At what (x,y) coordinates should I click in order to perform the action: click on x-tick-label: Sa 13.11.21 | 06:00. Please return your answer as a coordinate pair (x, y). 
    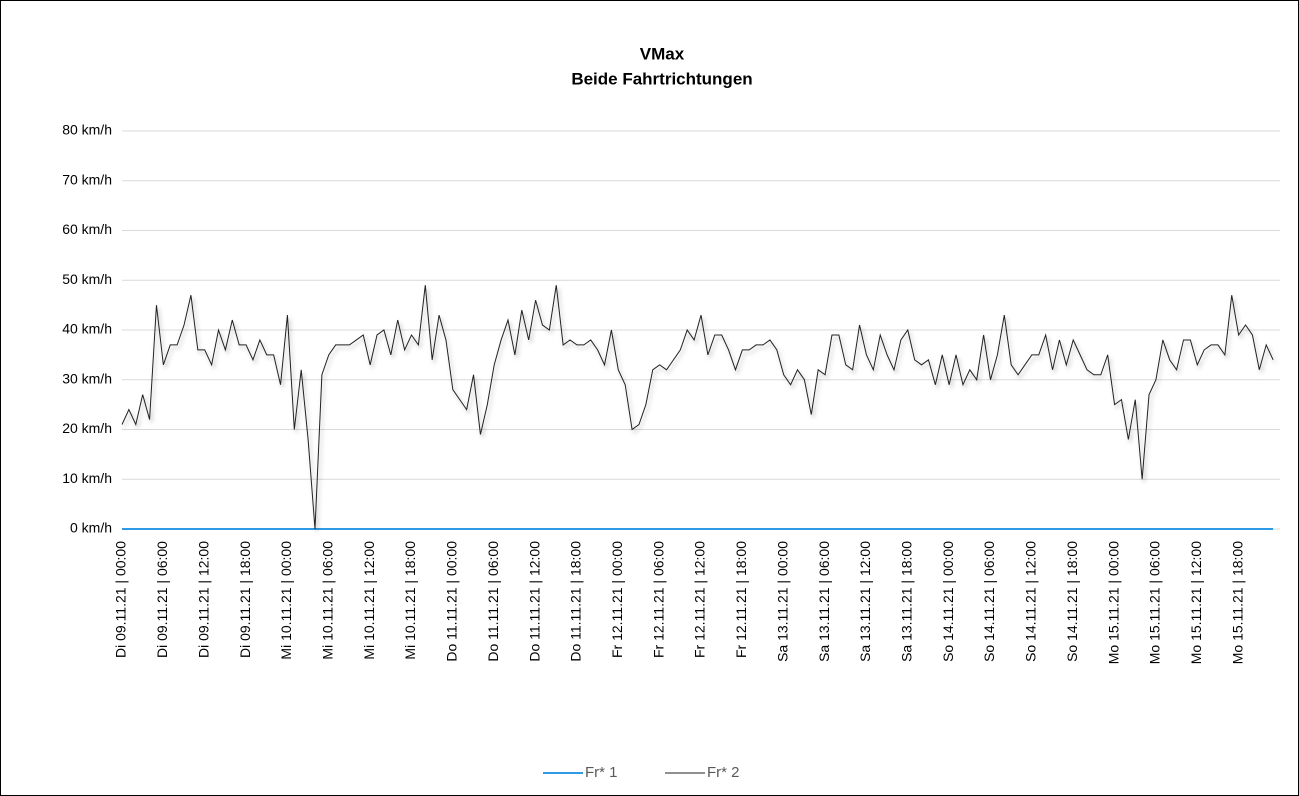
    Looking at the image, I should click on (824, 601).